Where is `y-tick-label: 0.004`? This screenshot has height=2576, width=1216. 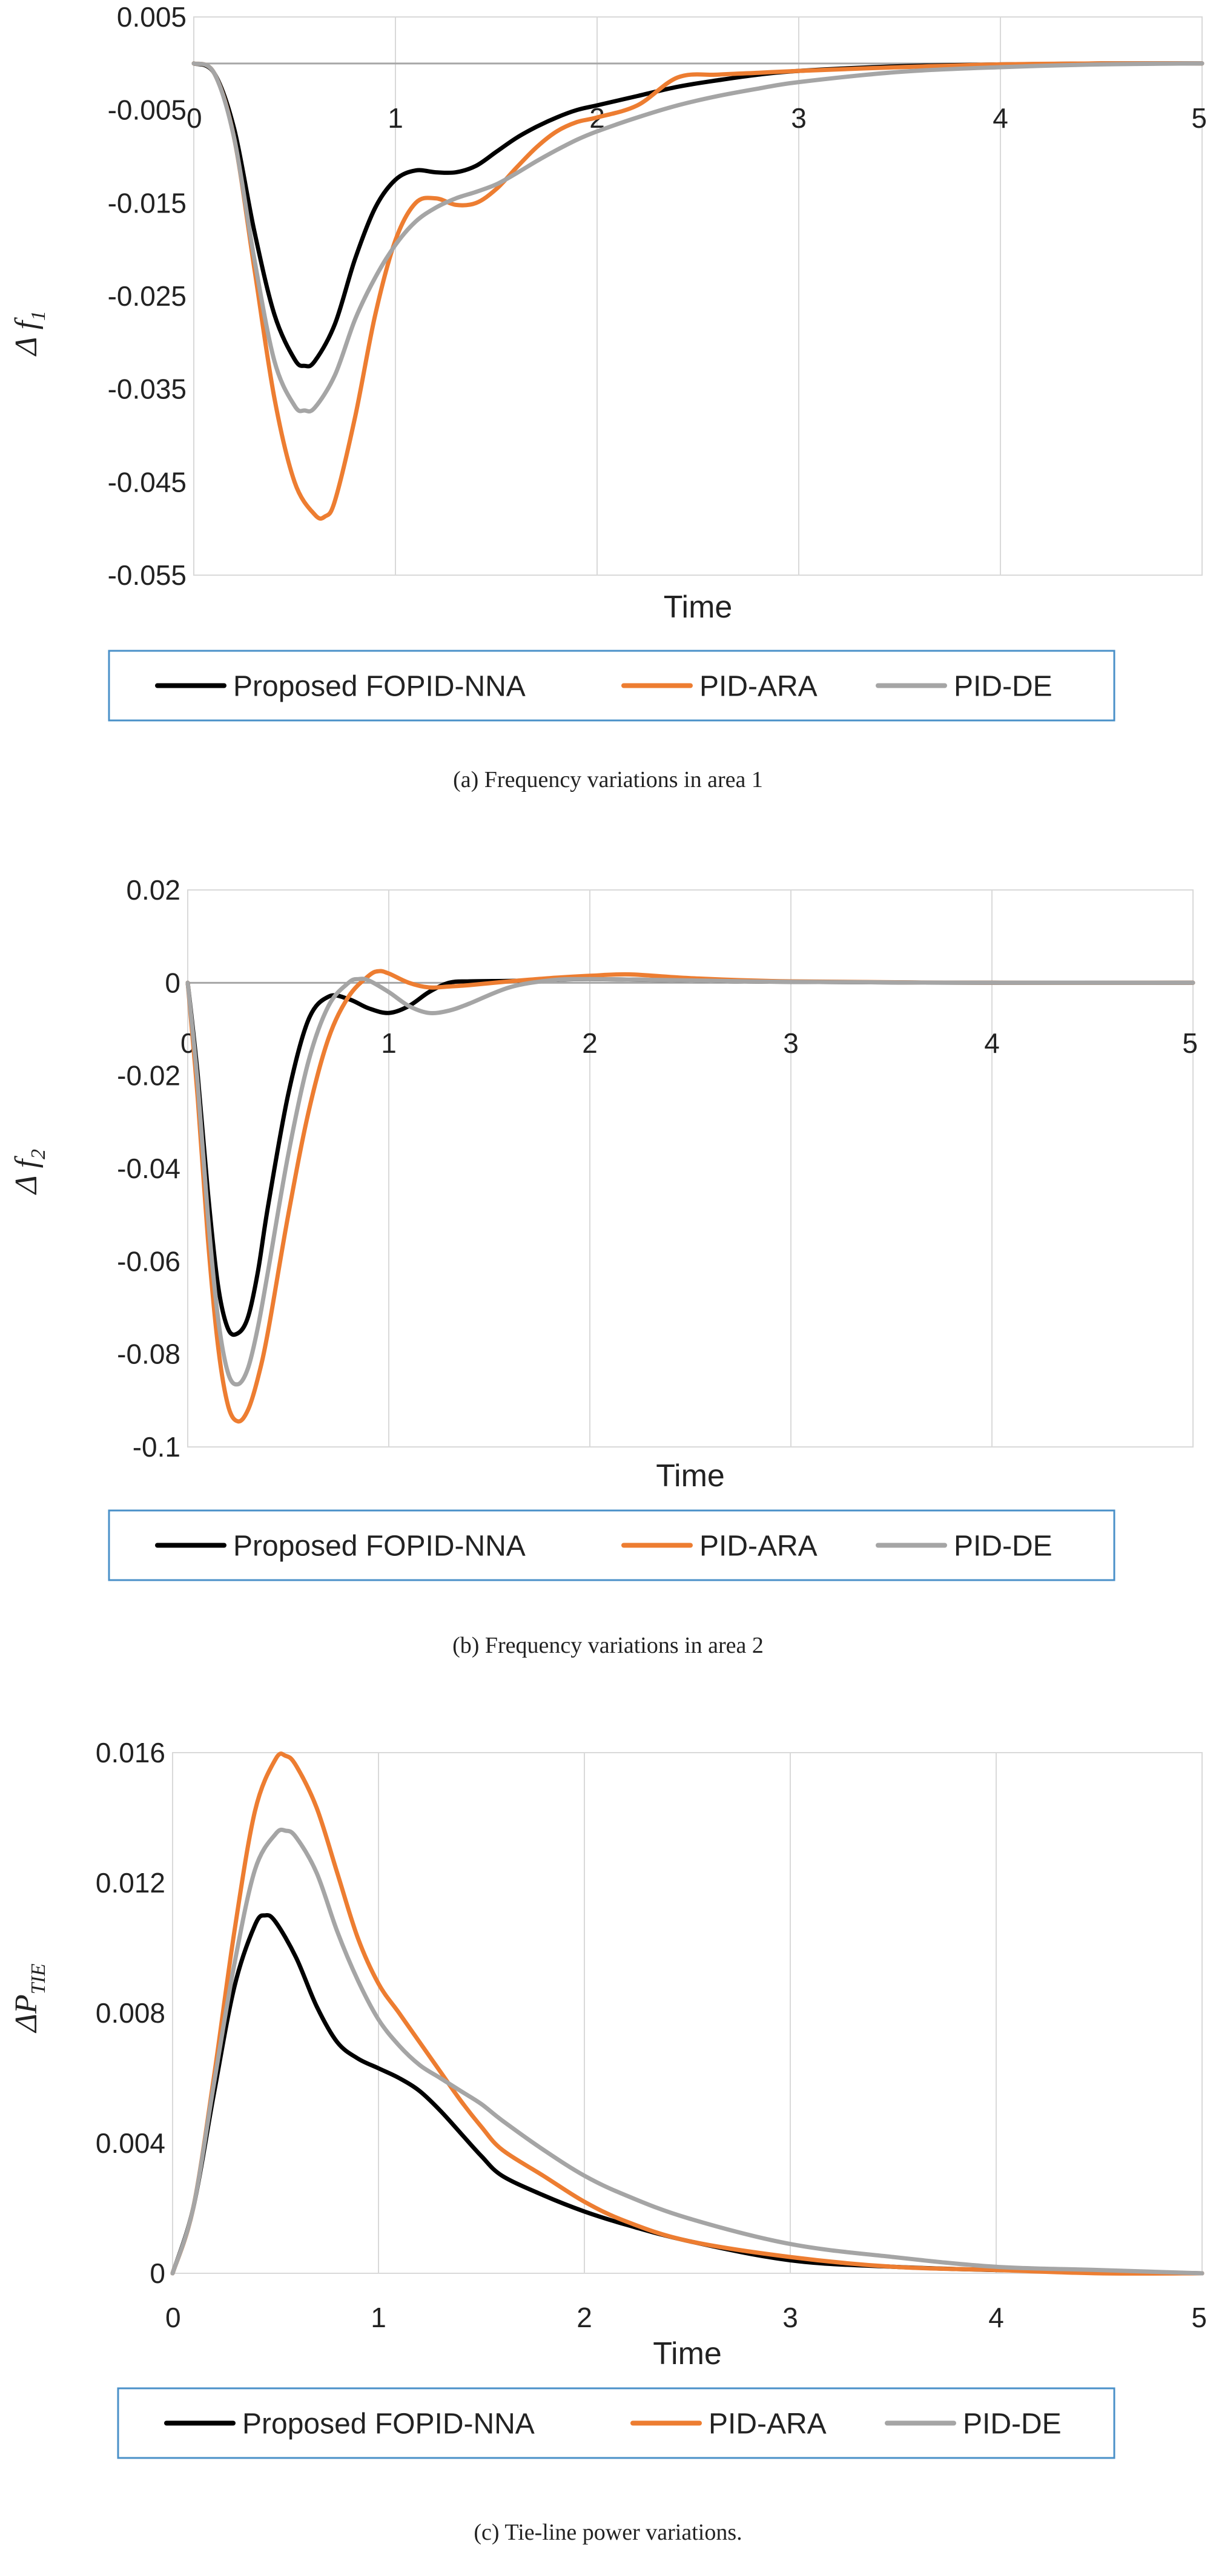
y-tick-label: 0.004 is located at coordinates (131, 2143).